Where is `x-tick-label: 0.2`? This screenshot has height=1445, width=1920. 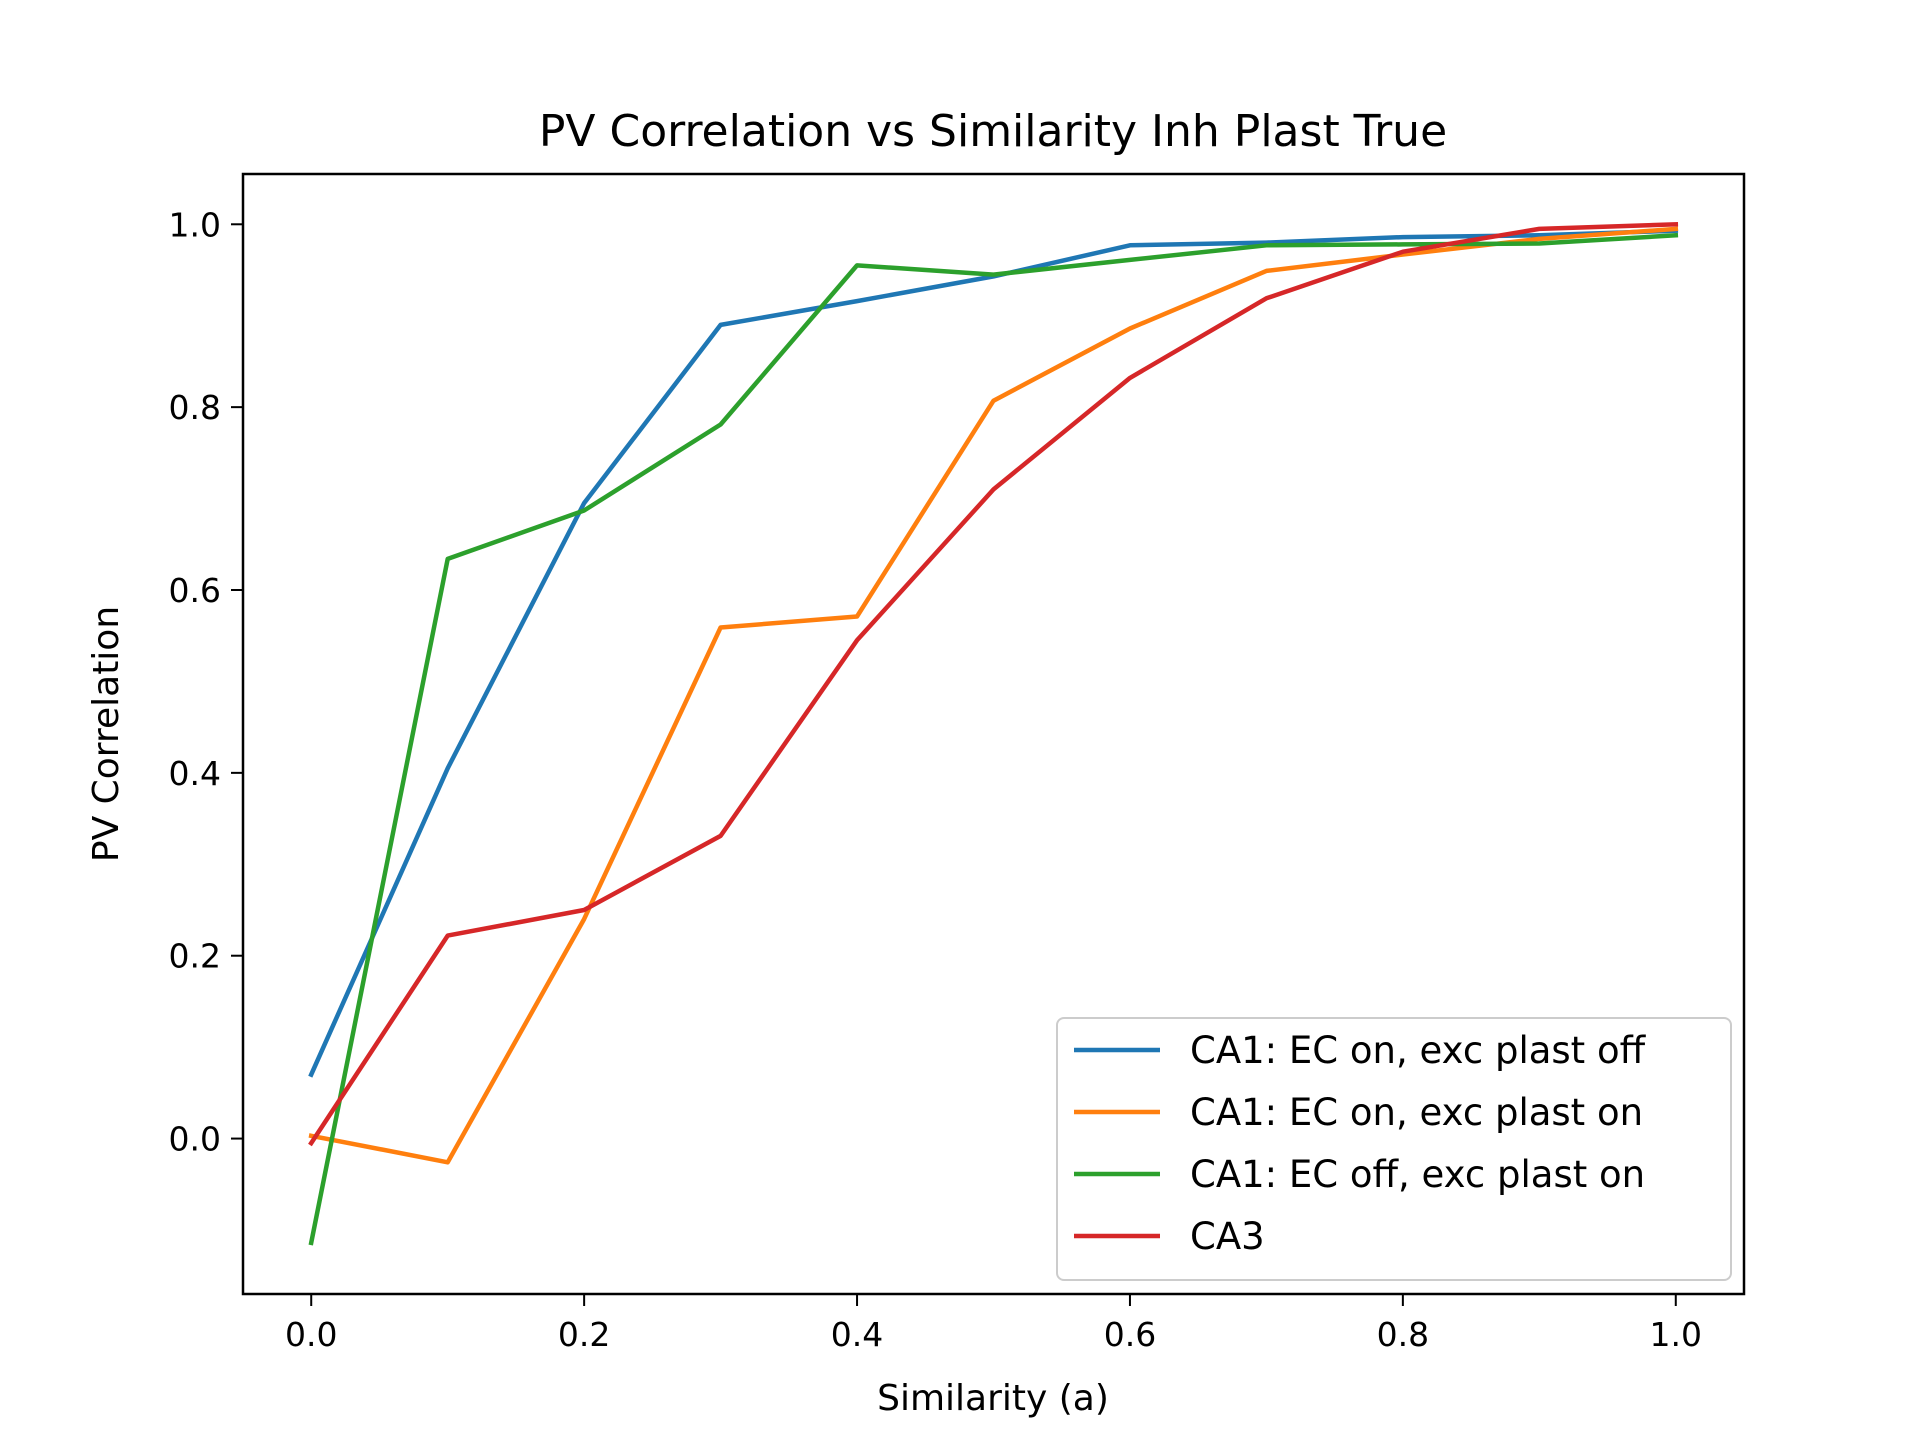 x-tick-label: 0.2 is located at coordinates (584, 1334).